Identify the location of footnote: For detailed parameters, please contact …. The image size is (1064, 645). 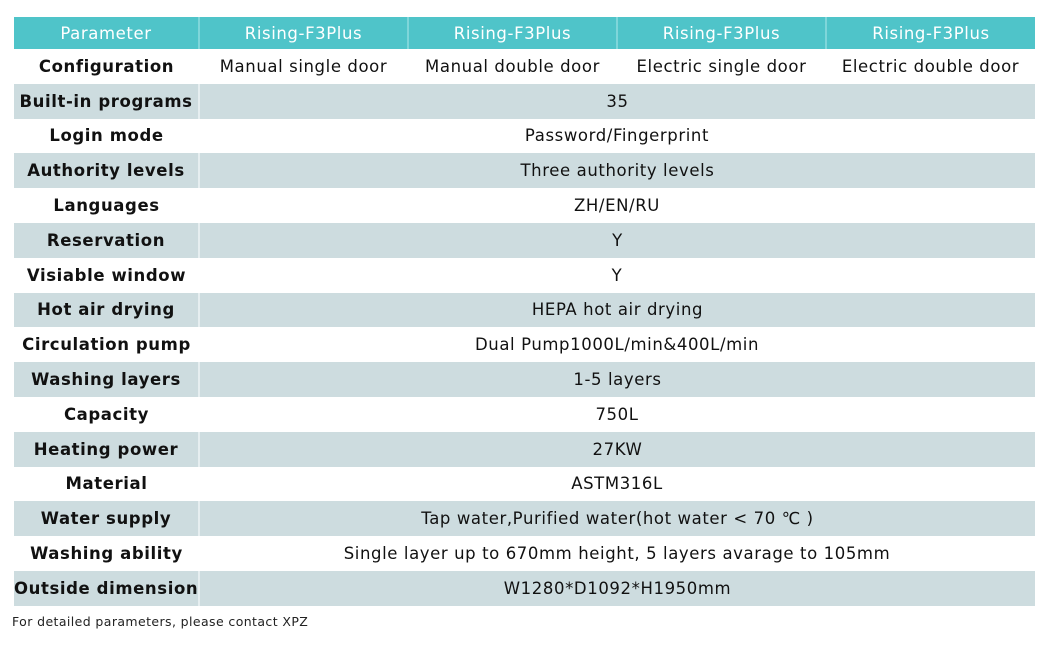
(160, 621).